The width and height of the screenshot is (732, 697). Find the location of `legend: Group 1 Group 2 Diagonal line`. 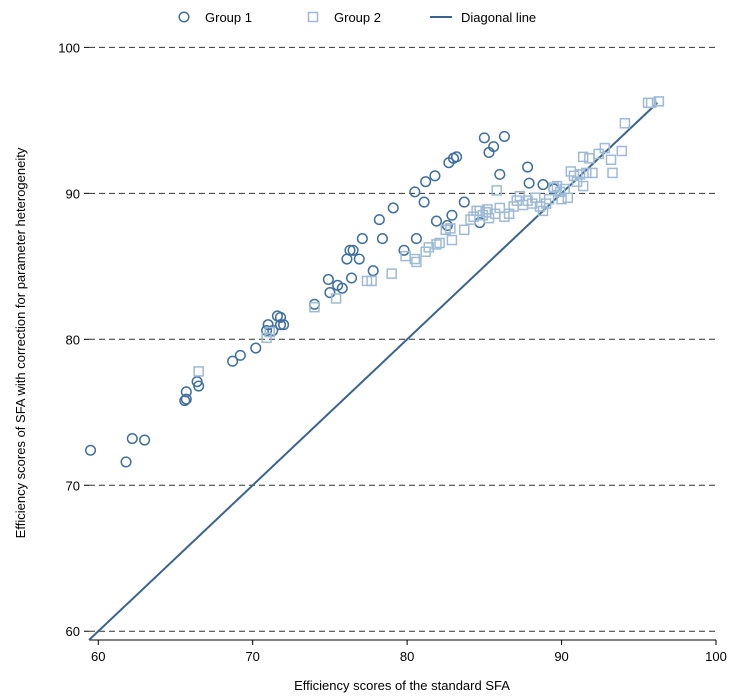

legend: Group 1 Group 2 Diagonal line is located at coordinates (357, 17).